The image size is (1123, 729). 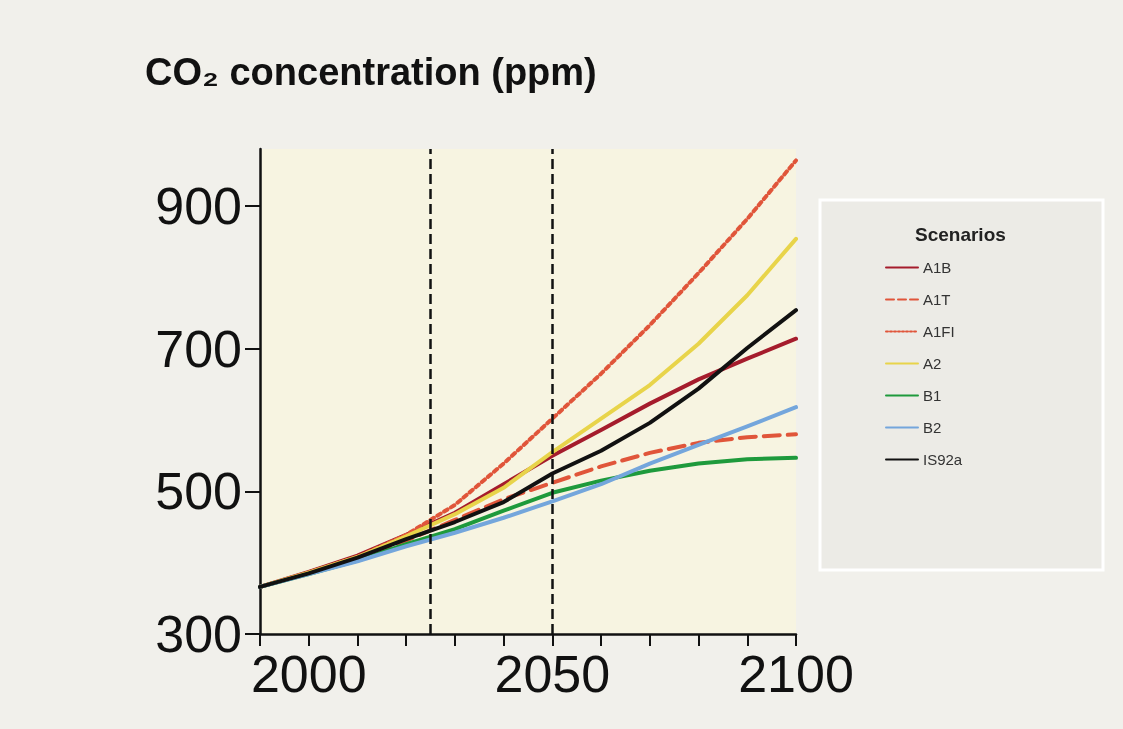 I want to click on legend-label: A1FI, so click(x=939, y=331).